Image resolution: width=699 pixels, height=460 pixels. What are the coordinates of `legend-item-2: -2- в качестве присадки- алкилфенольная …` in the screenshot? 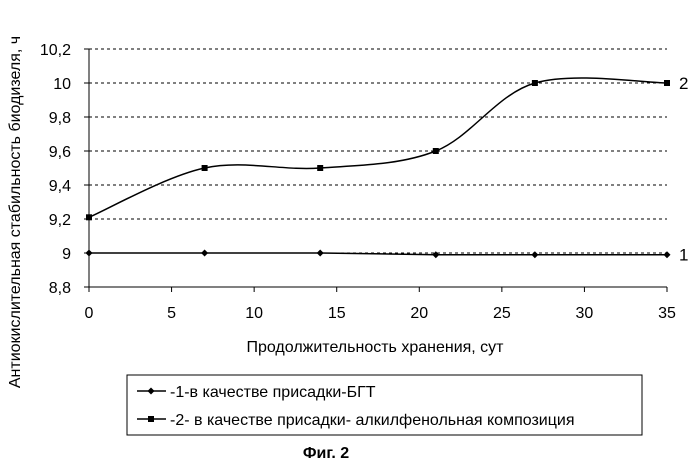 It's located at (355, 420).